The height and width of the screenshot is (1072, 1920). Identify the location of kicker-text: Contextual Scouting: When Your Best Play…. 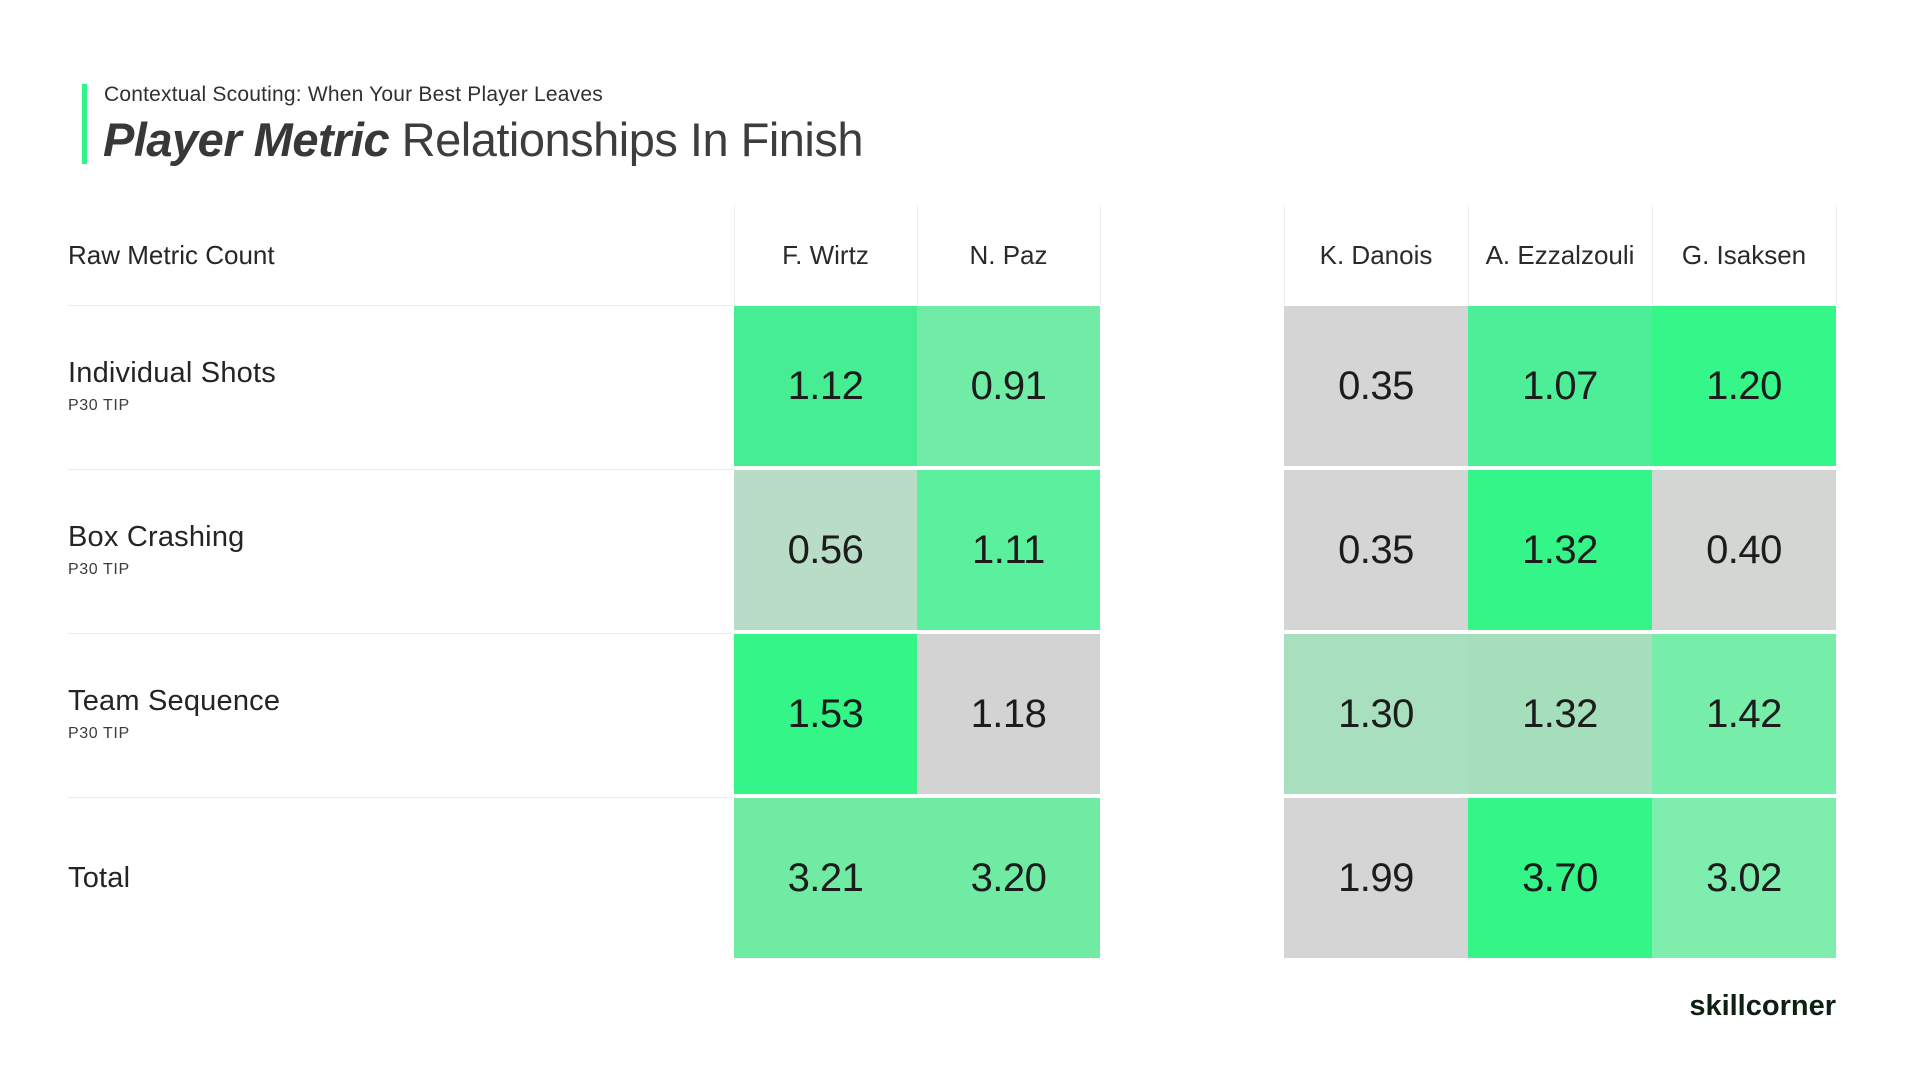
(353, 94).